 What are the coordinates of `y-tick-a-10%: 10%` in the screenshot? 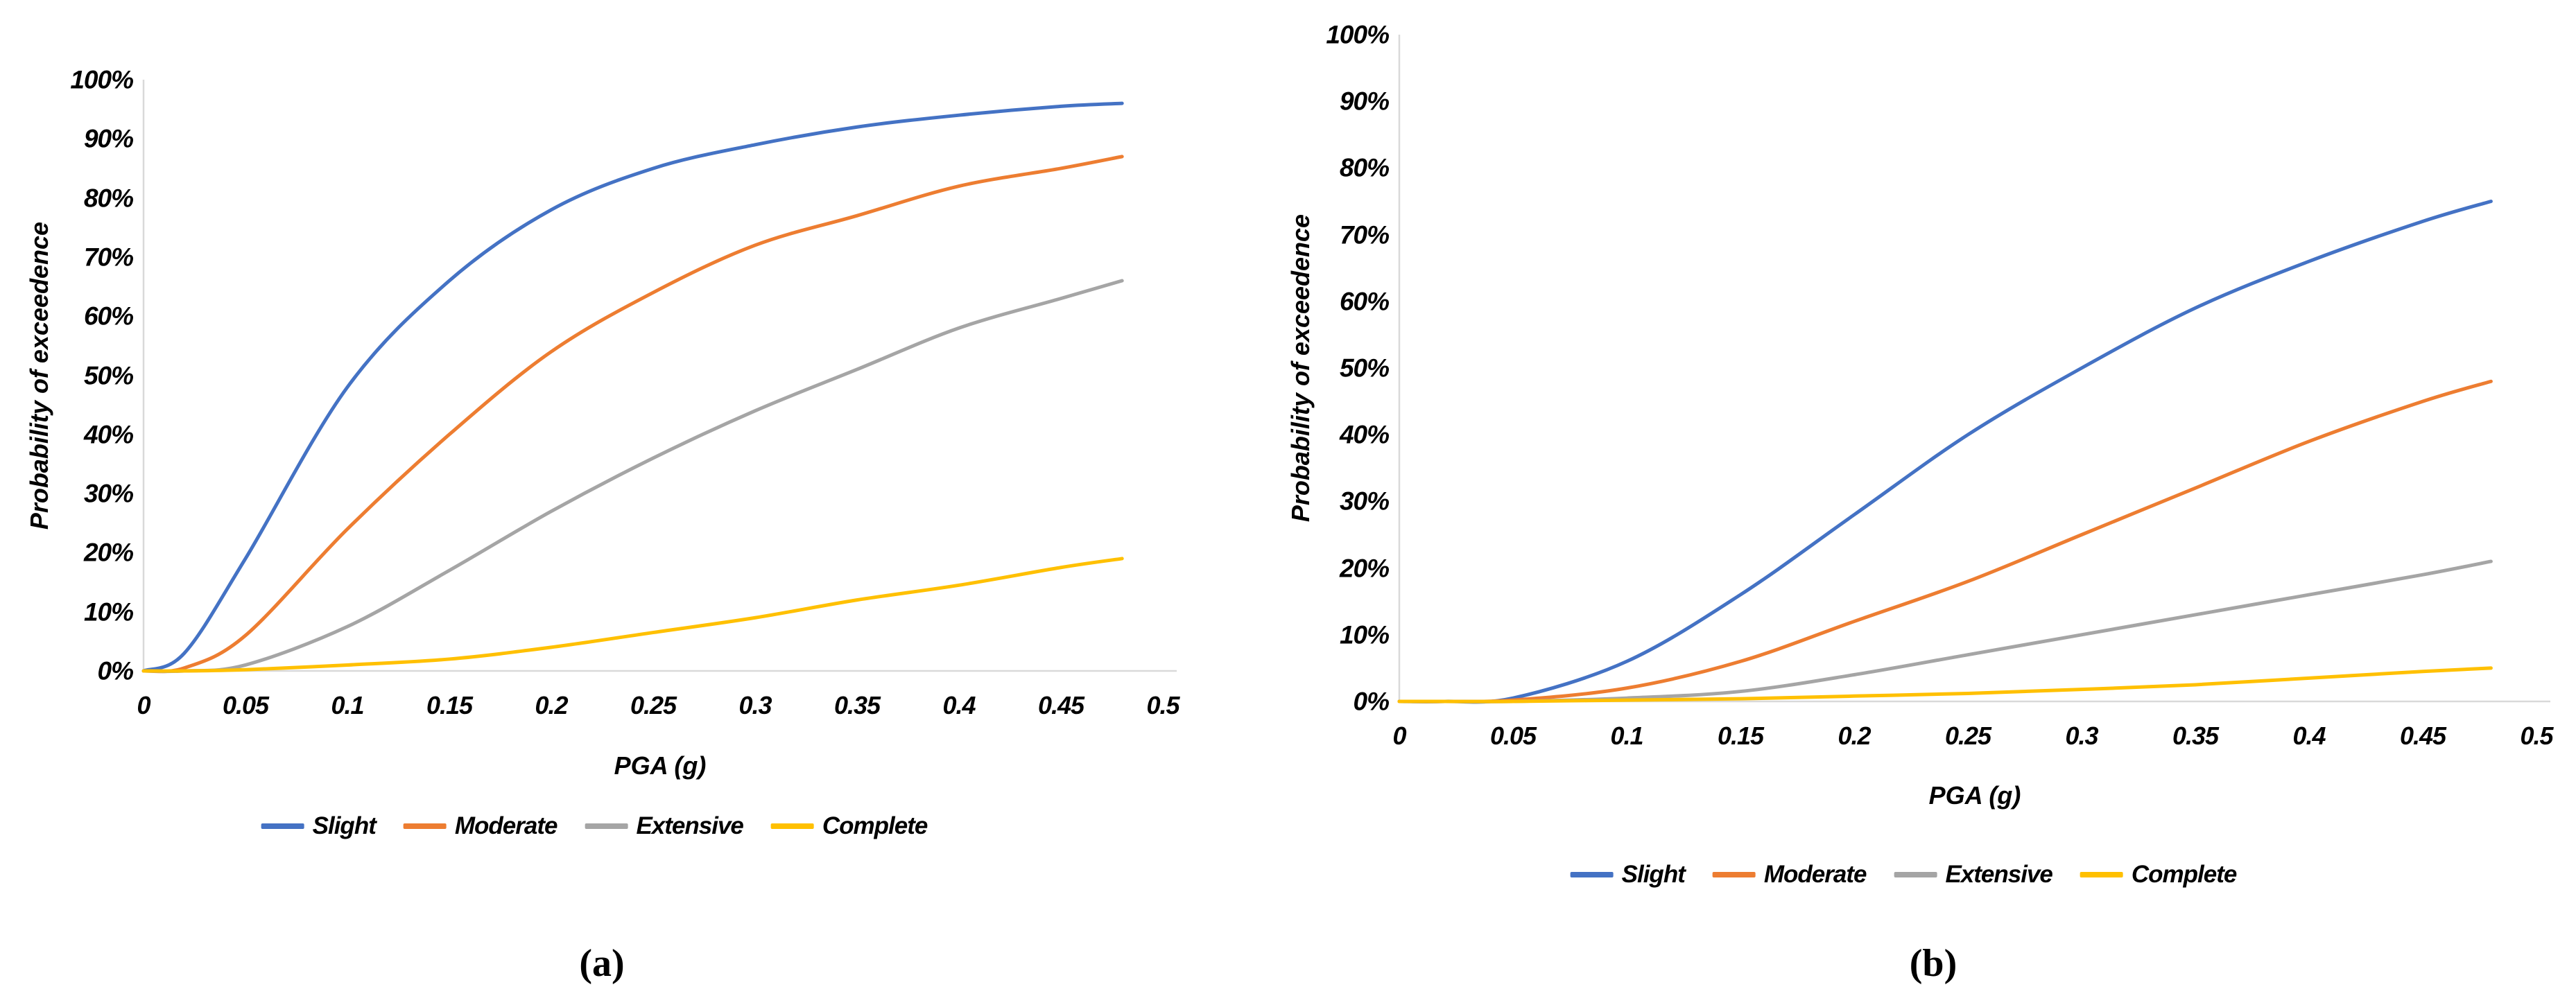 It's located at (108, 612).